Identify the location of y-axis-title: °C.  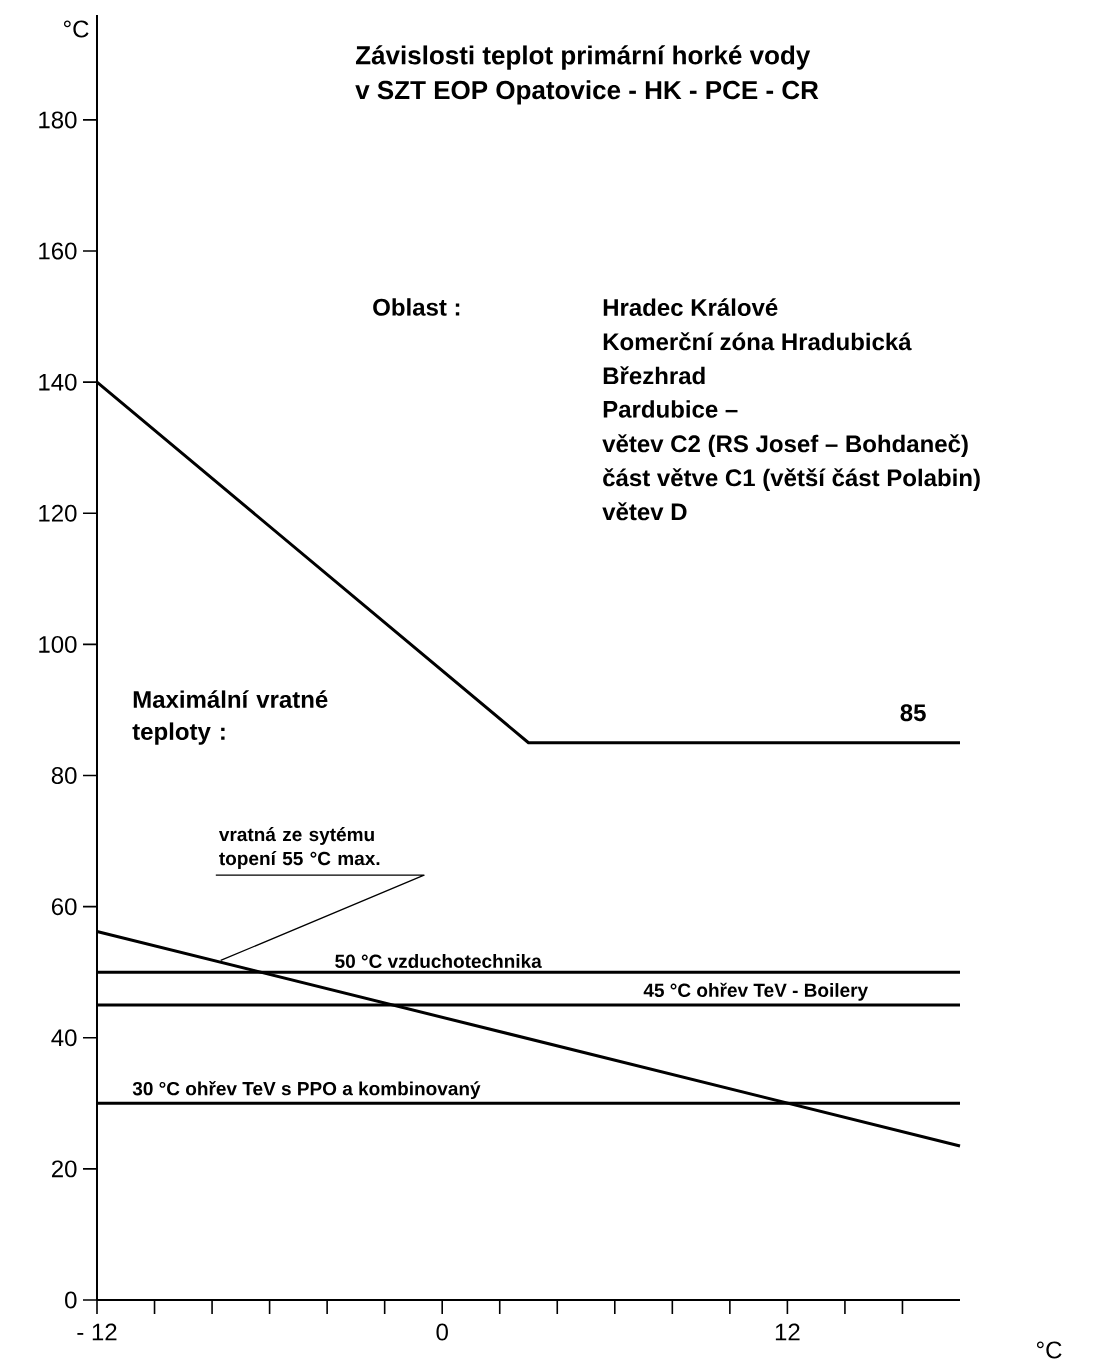
(76, 29).